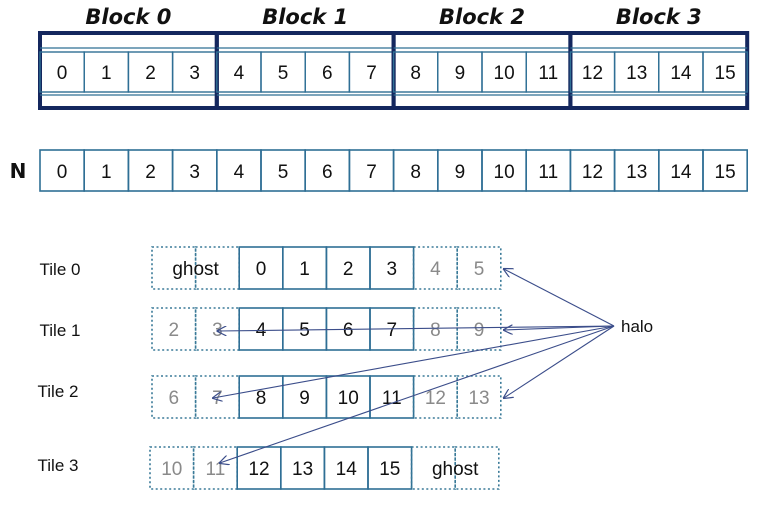 The image size is (759, 510). Describe the element at coordinates (392, 269) in the screenshot. I see `core-cell-value: 3` at that location.